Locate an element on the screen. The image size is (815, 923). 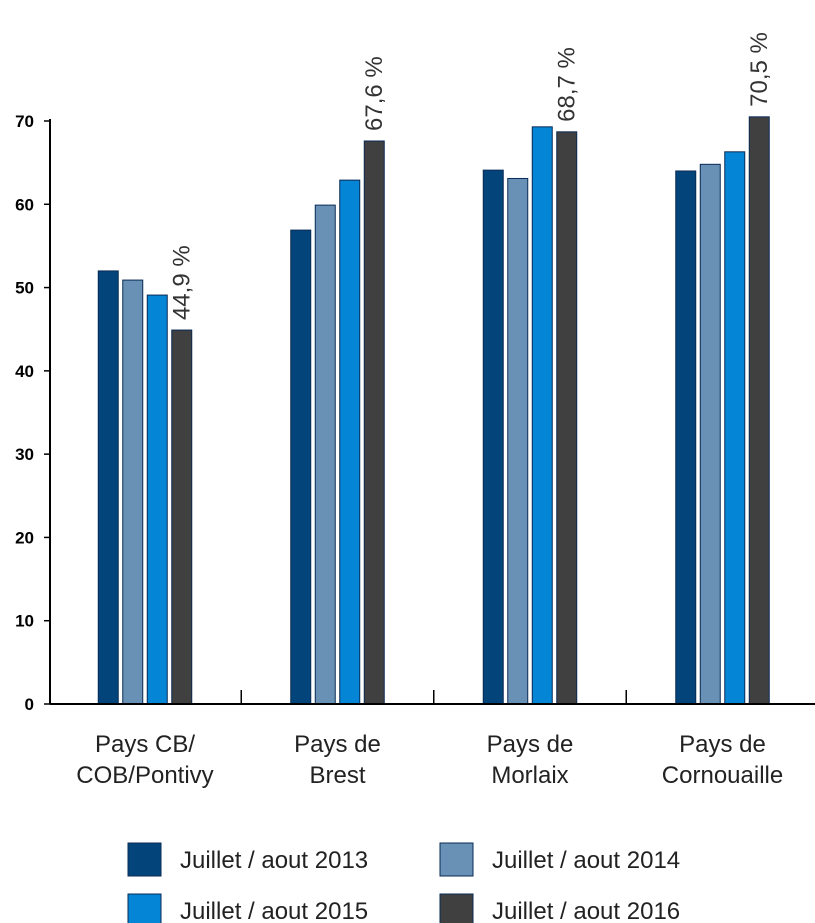
y-tick-label: 20 is located at coordinates (24, 537).